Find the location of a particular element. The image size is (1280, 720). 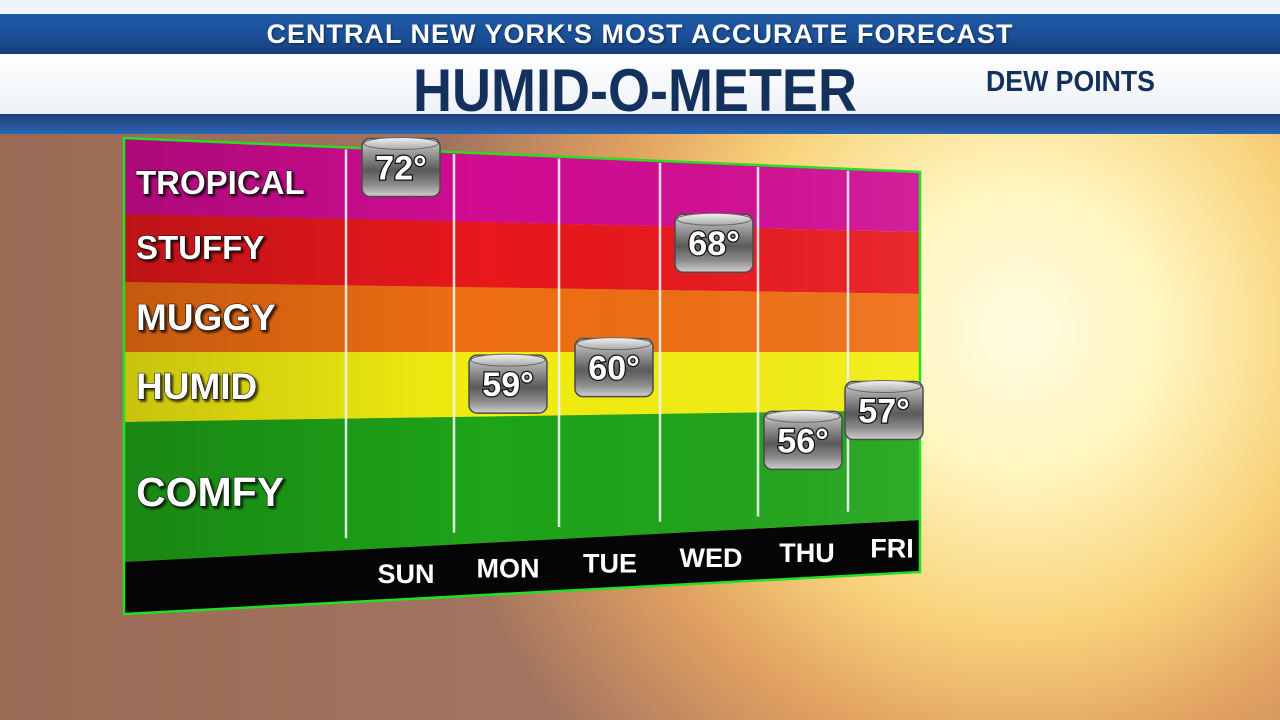

band-label-stuffy: STUFFY is located at coordinates (200, 247).